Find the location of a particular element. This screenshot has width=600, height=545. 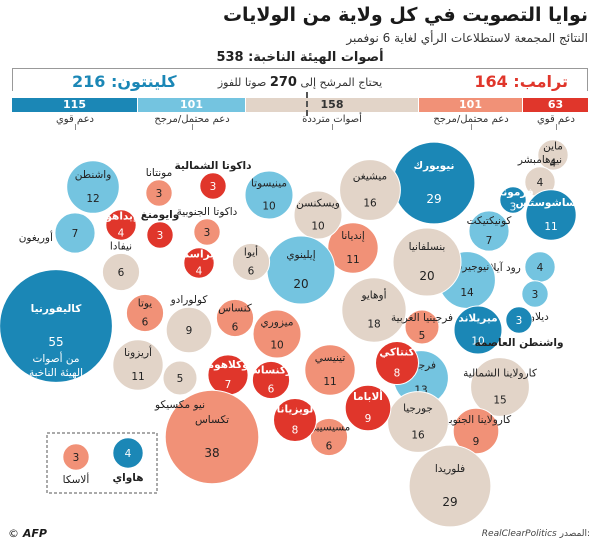

bubble-بنسلفانيا is located at coordinates (427, 262).